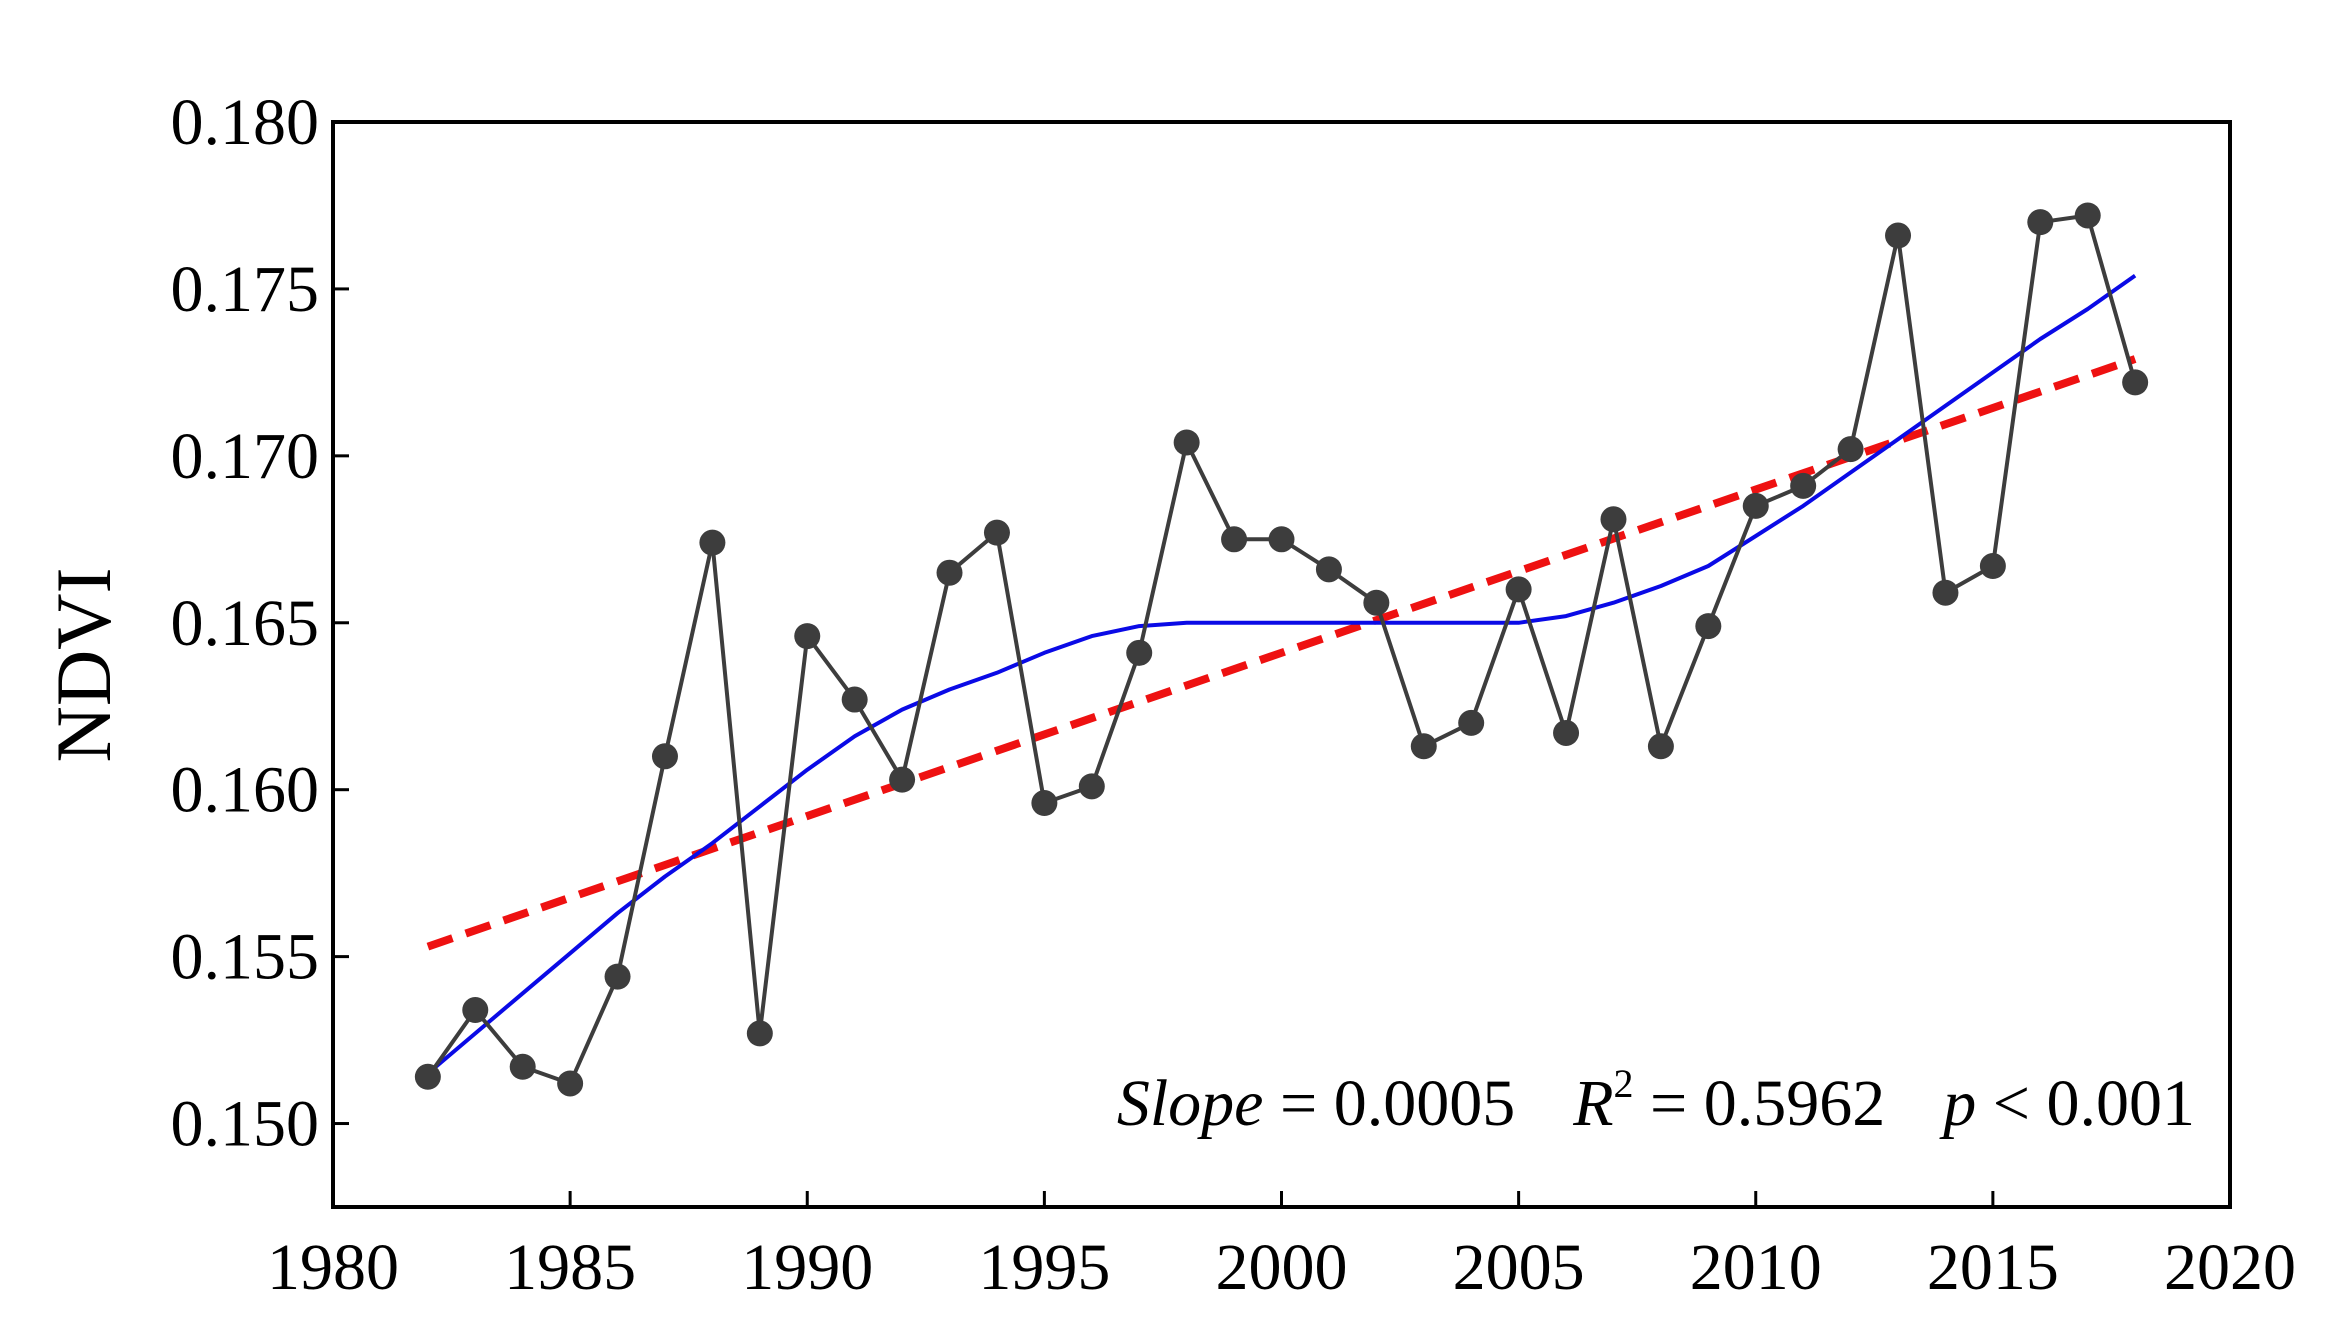  What do you see at coordinates (1756, 1267) in the screenshot?
I see `x-tick-label: 2010` at bounding box center [1756, 1267].